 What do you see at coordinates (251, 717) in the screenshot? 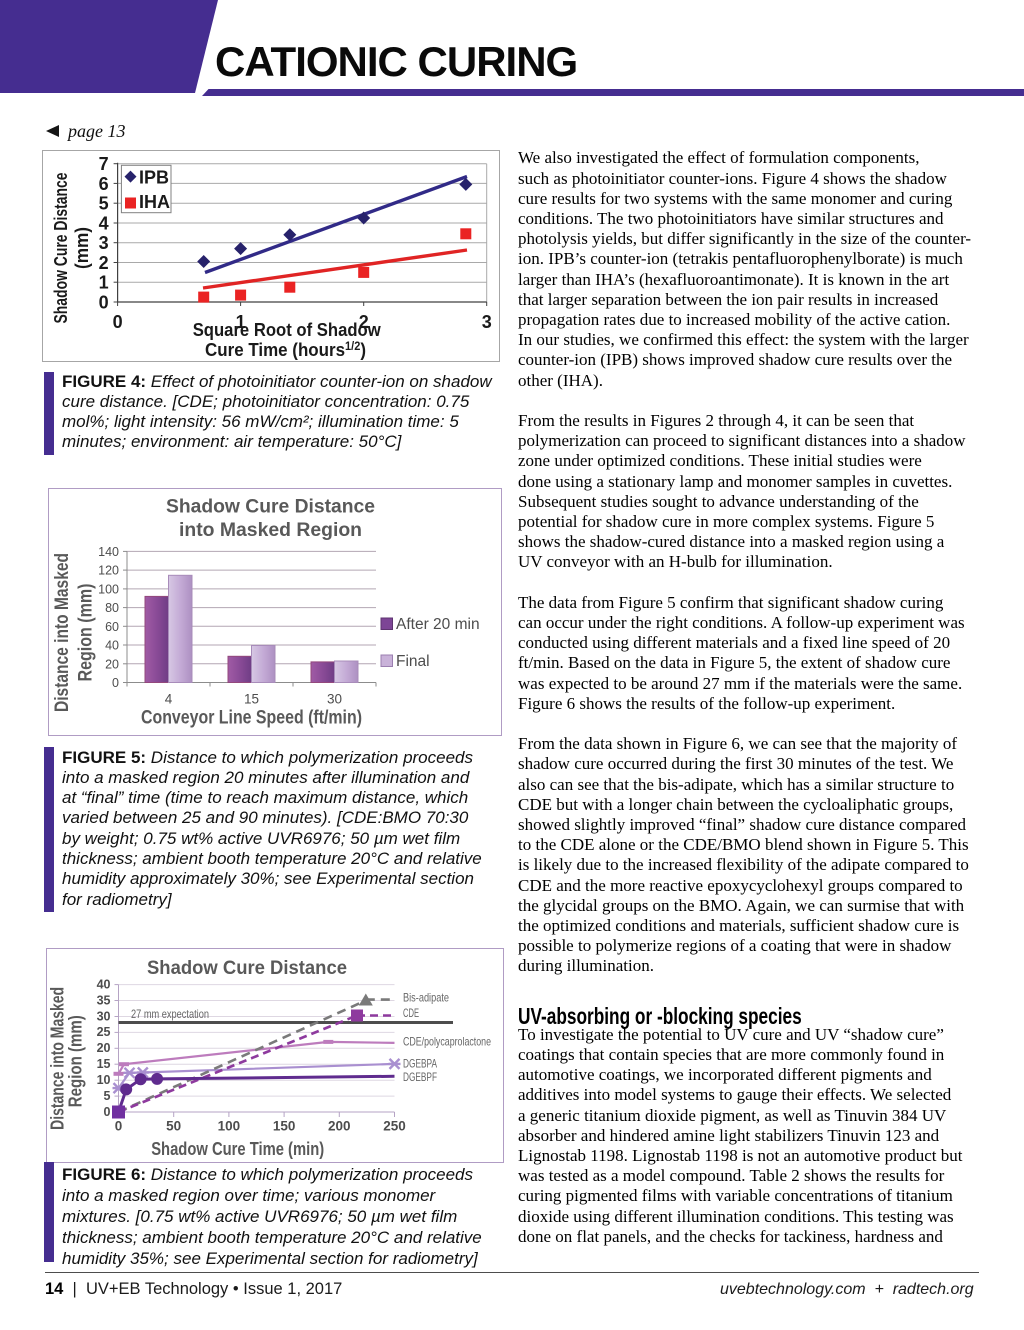
I see `svg-text: Conveyor Line Speed (ft/min)` at bounding box center [251, 717].